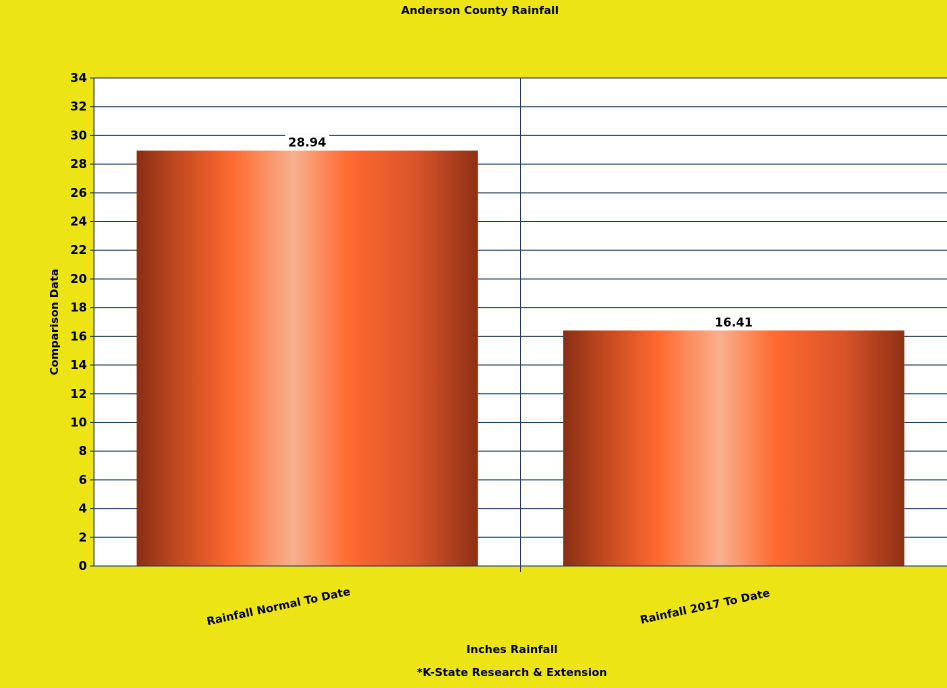 Image resolution: width=947 pixels, height=688 pixels. Describe the element at coordinates (78, 222) in the screenshot. I see `y-tick-label: 24` at that location.